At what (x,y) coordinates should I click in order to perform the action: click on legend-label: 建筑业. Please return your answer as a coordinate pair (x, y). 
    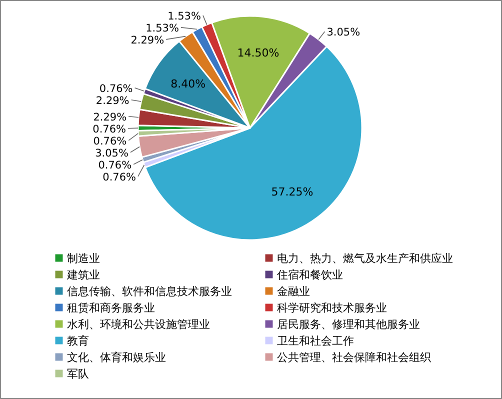
    Looking at the image, I should click on (83, 275).